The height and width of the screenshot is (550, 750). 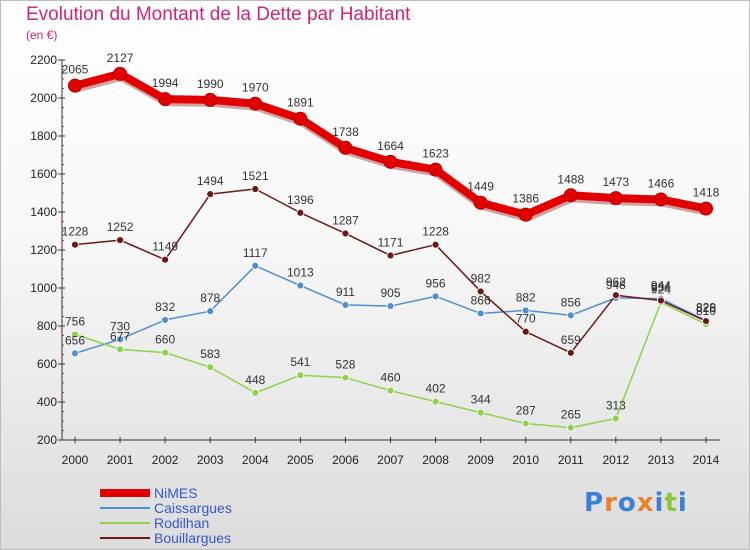 I want to click on y-tick-label: 1400, so click(x=43, y=212).